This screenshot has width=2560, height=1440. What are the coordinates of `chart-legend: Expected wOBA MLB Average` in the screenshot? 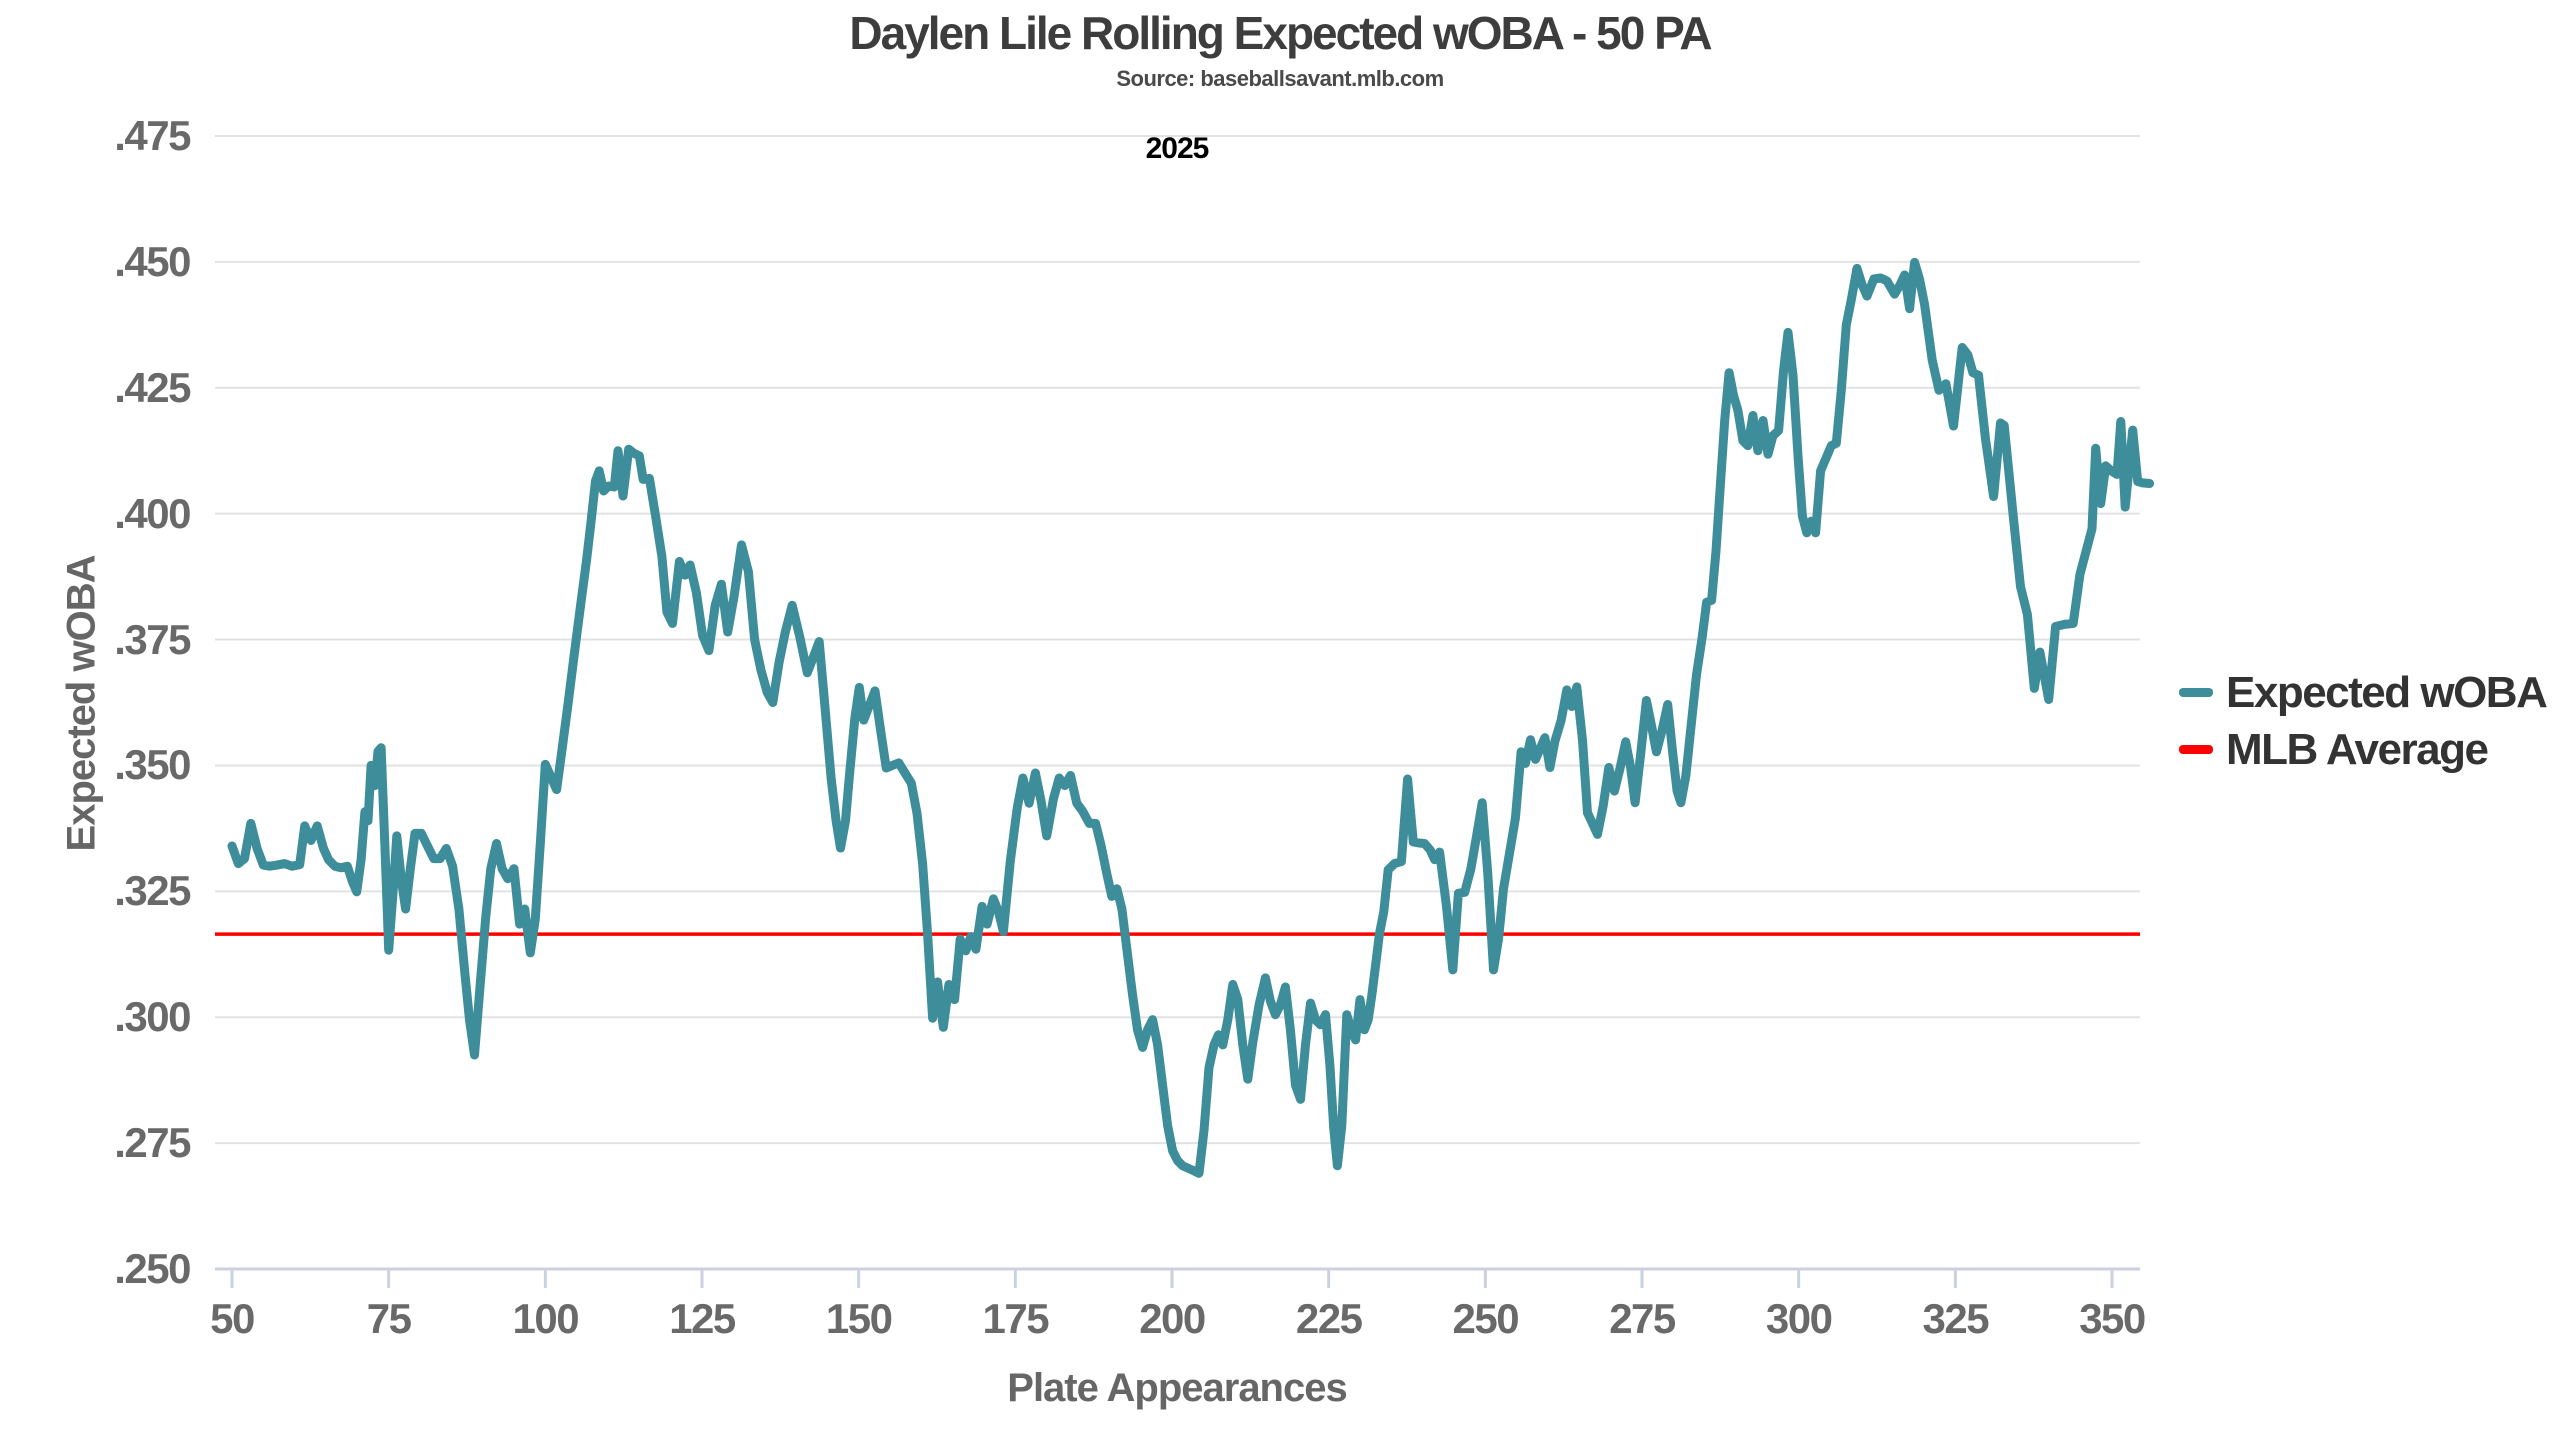 It's located at (2363, 721).